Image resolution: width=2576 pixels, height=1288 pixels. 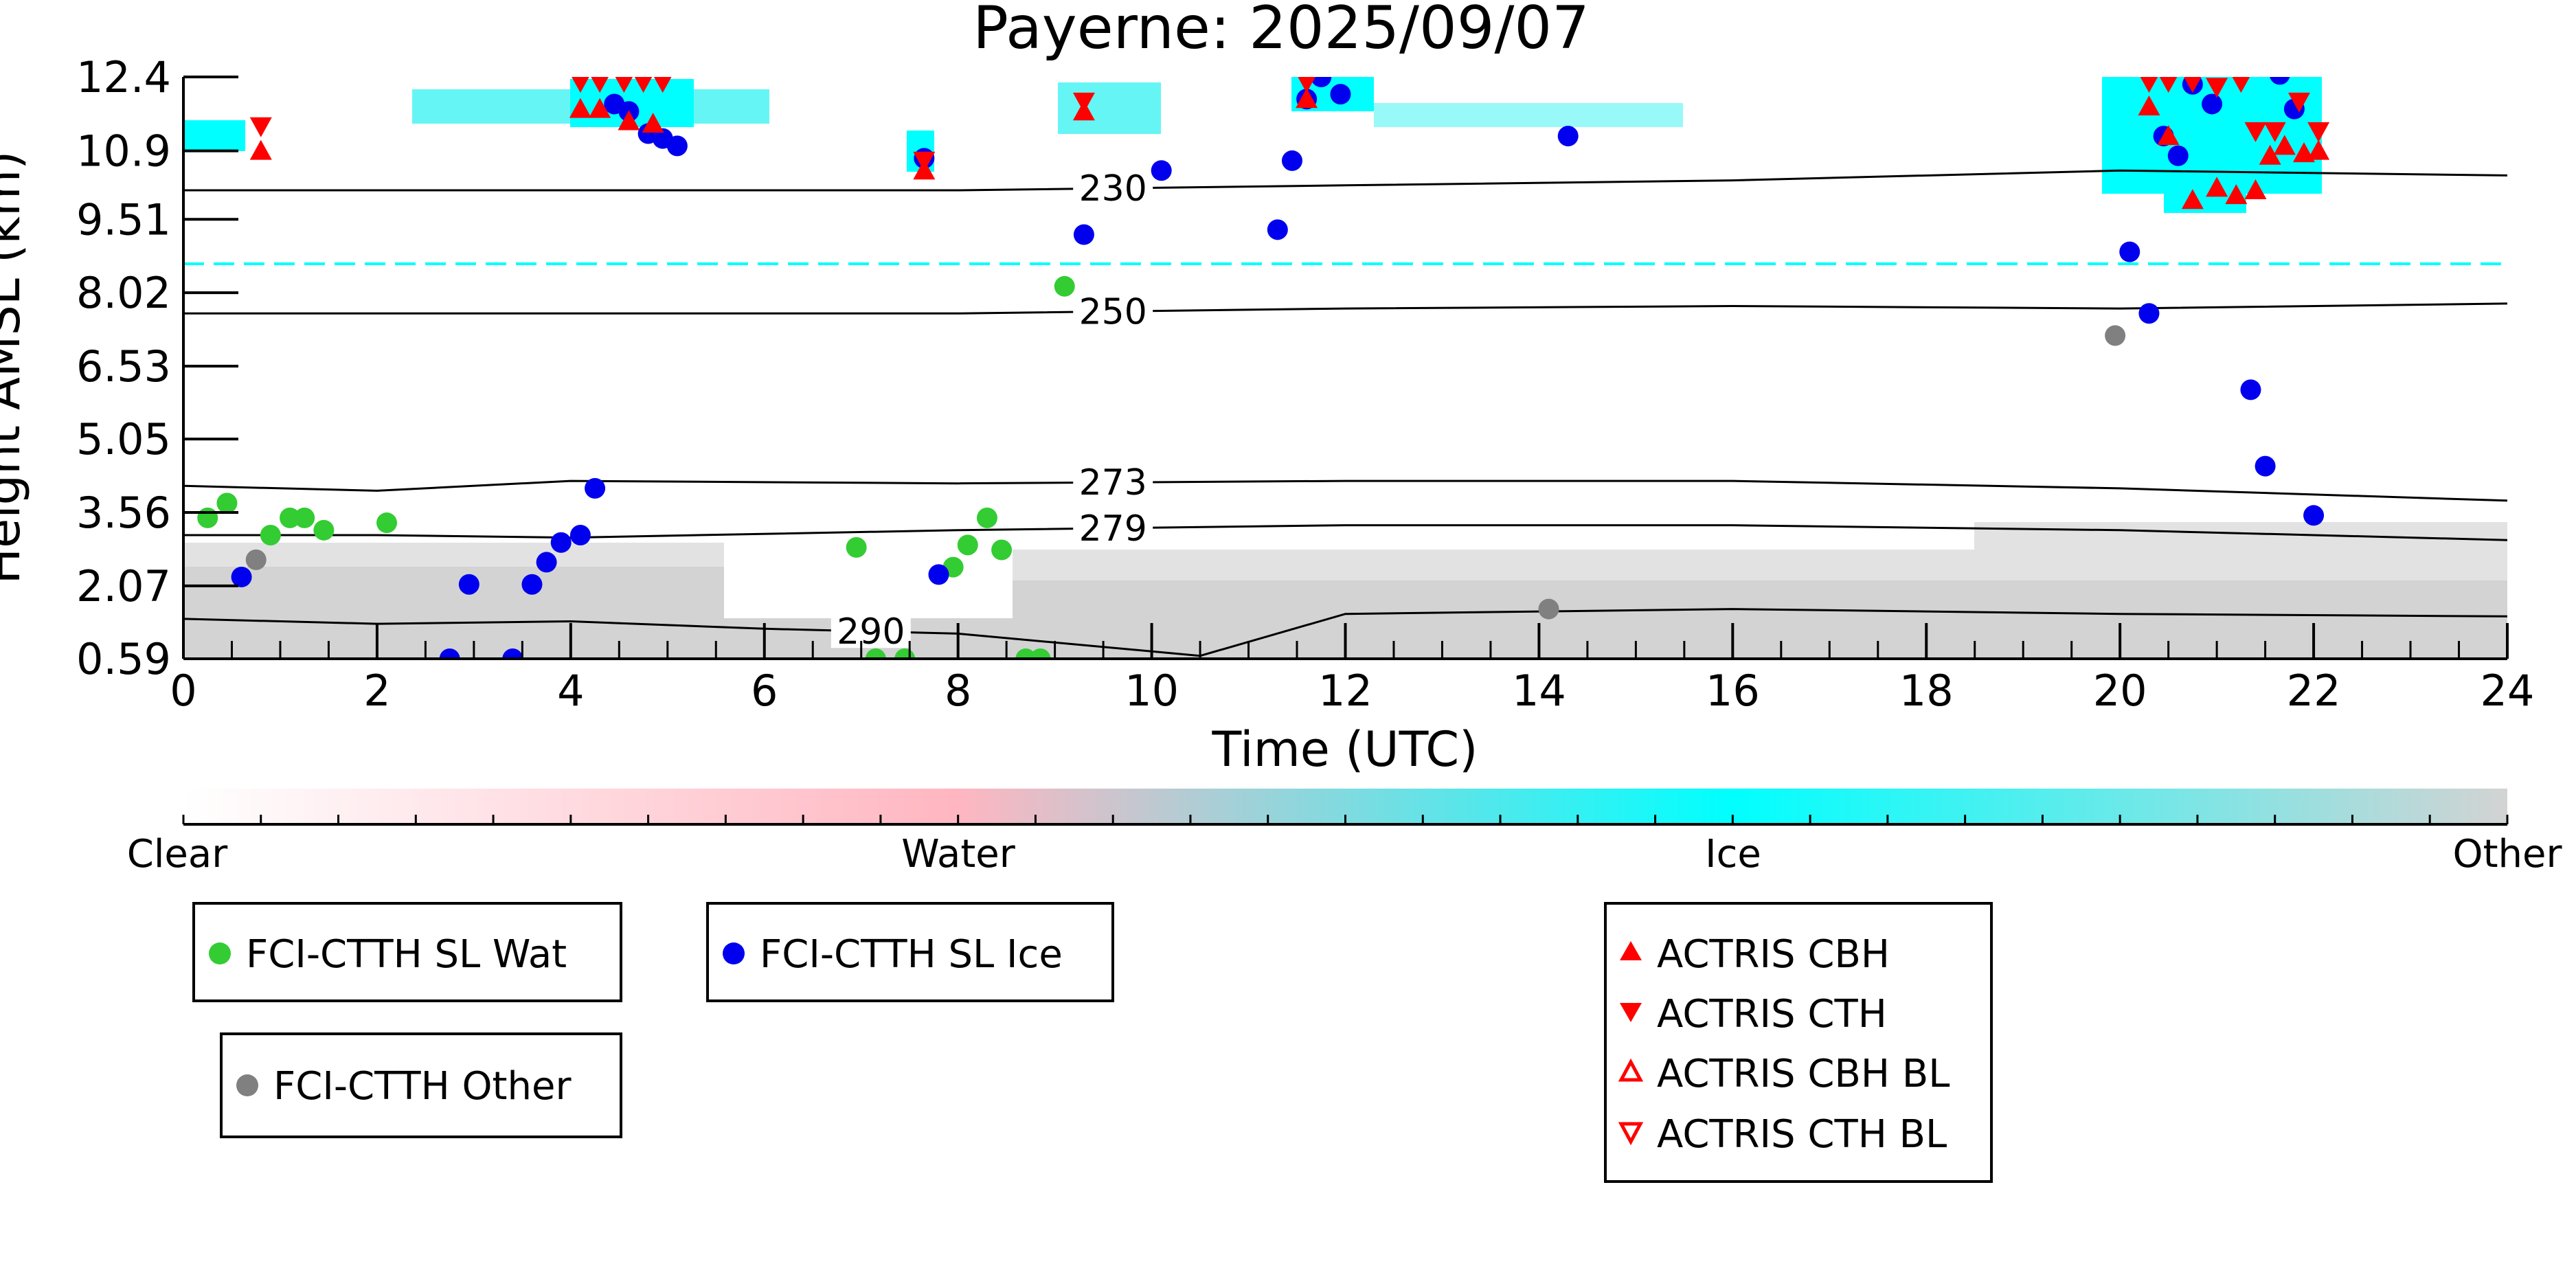 I want to click on contour-label-279: 279, so click(x=1113, y=529).